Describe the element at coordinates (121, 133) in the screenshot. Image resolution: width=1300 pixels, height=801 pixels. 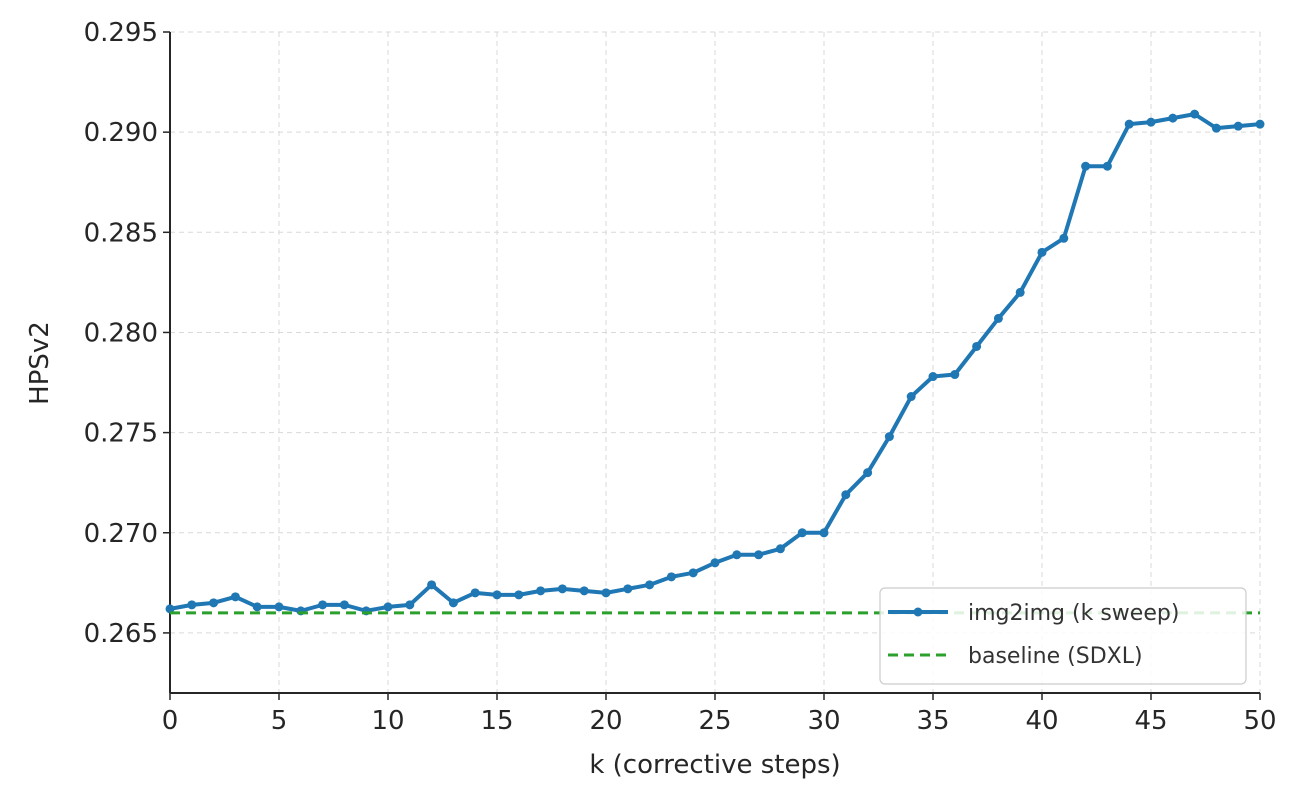
I see `y-tick-label: 0.290` at that location.